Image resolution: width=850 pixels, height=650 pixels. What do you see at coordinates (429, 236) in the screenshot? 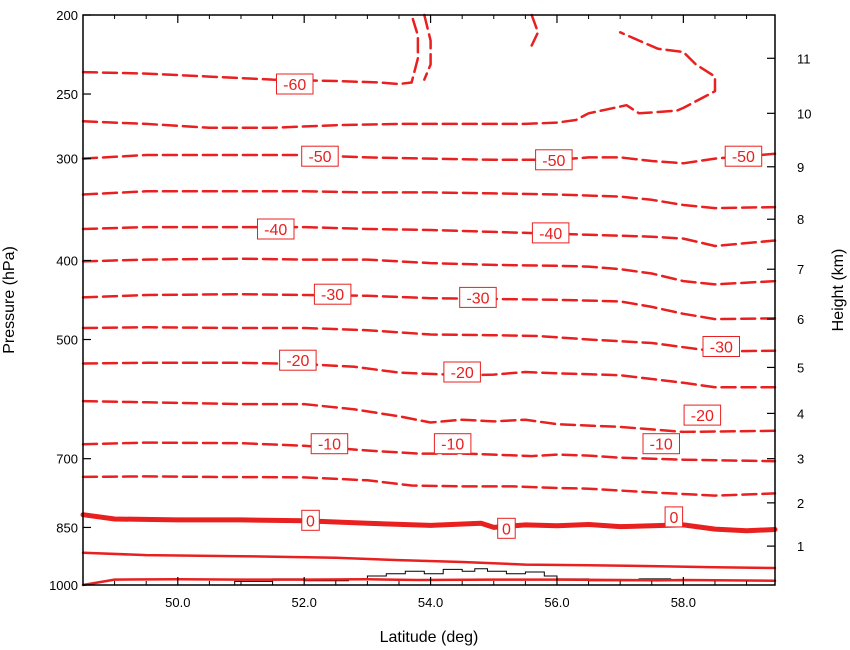
I see `contour-minus40` at bounding box center [429, 236].